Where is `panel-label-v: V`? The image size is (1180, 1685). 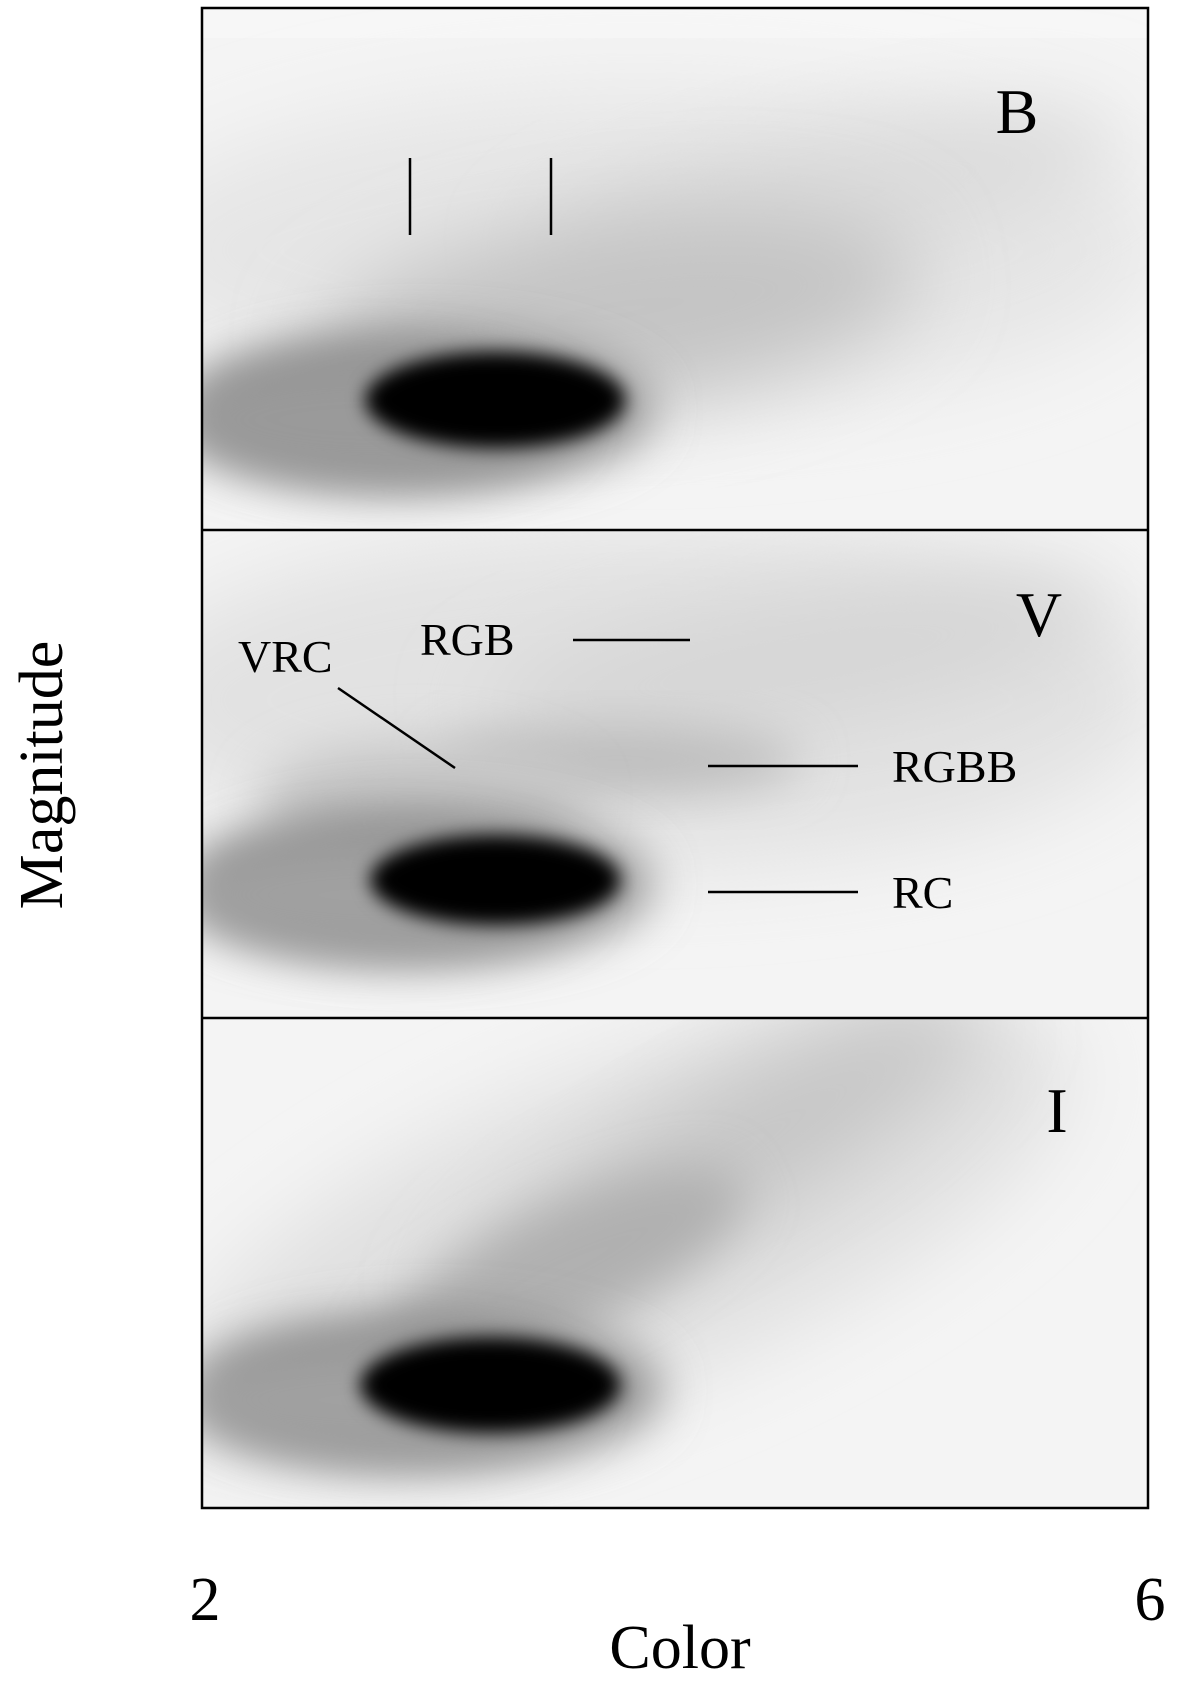 panel-label-v: V is located at coordinates (1039, 614).